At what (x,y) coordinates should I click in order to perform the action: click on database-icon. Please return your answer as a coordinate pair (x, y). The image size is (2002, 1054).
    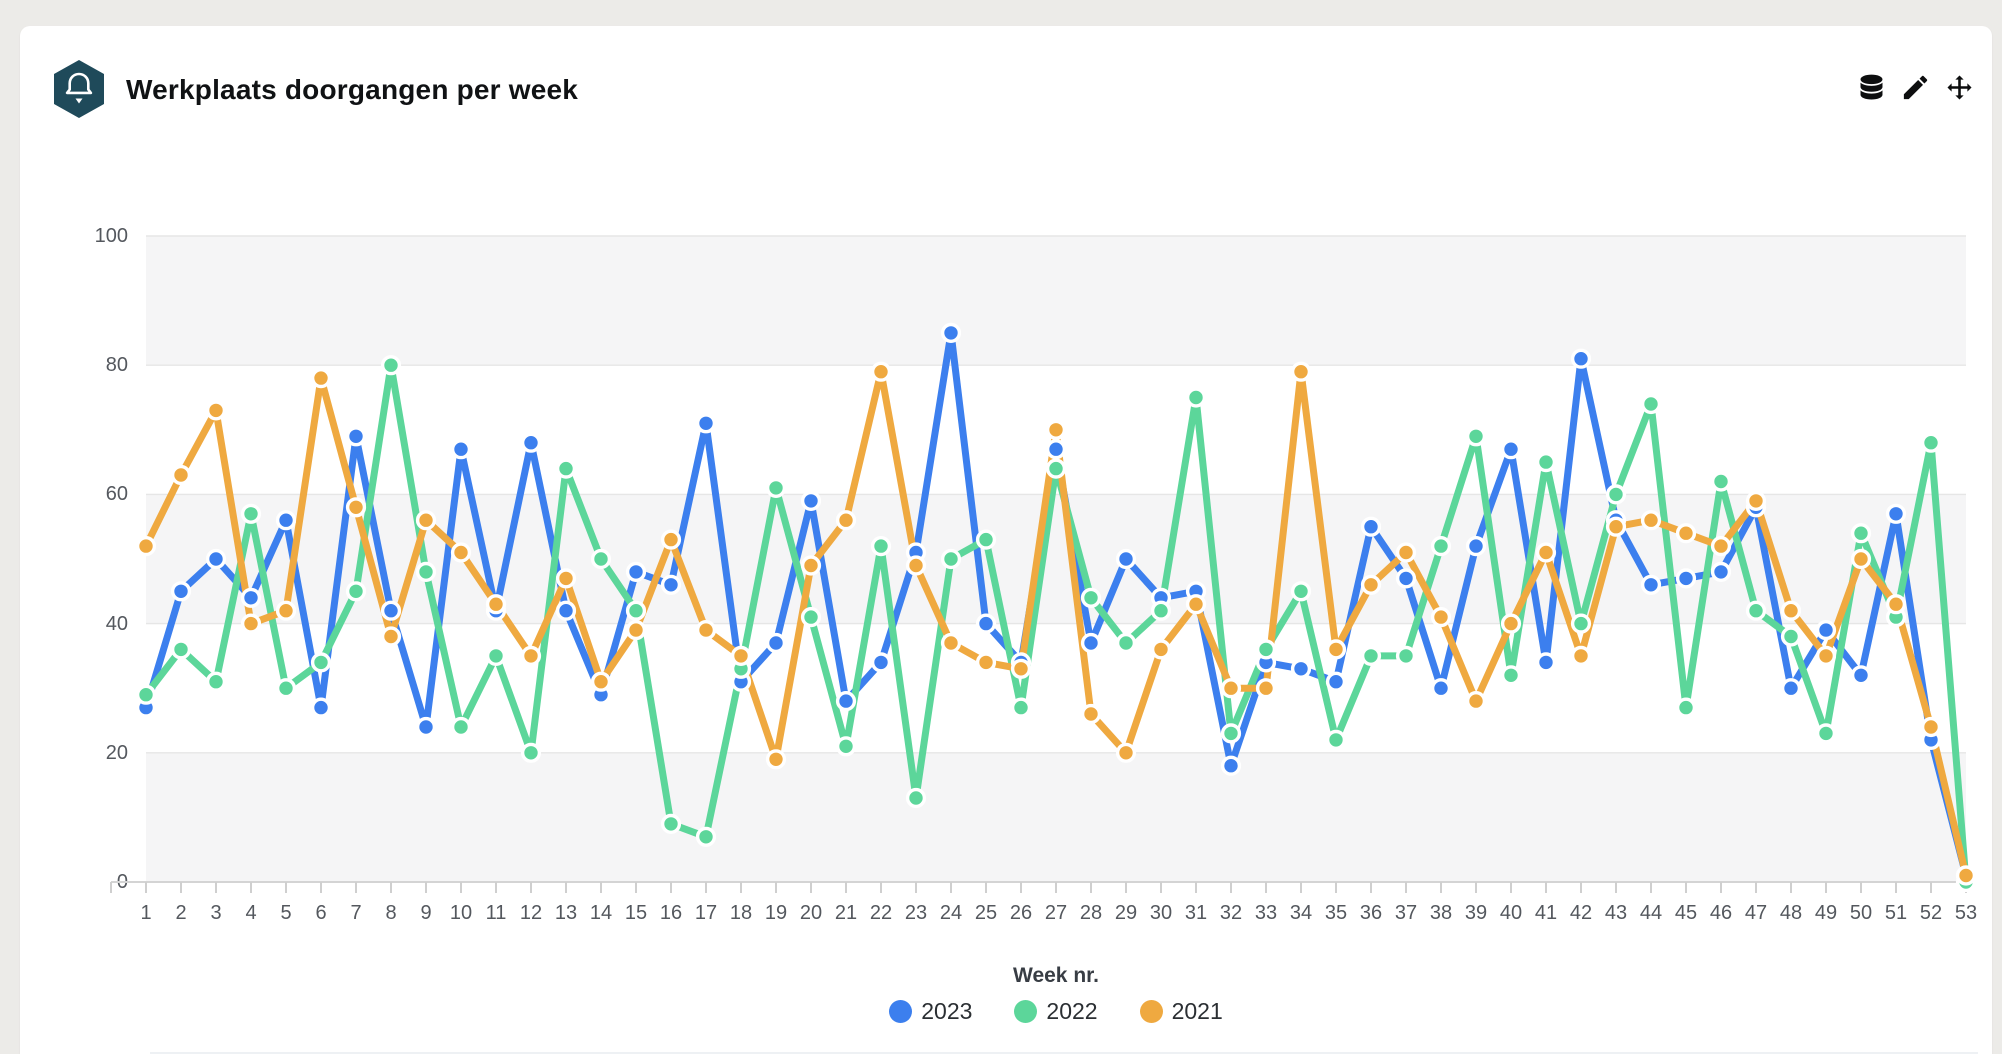
    Looking at the image, I should click on (1871, 87).